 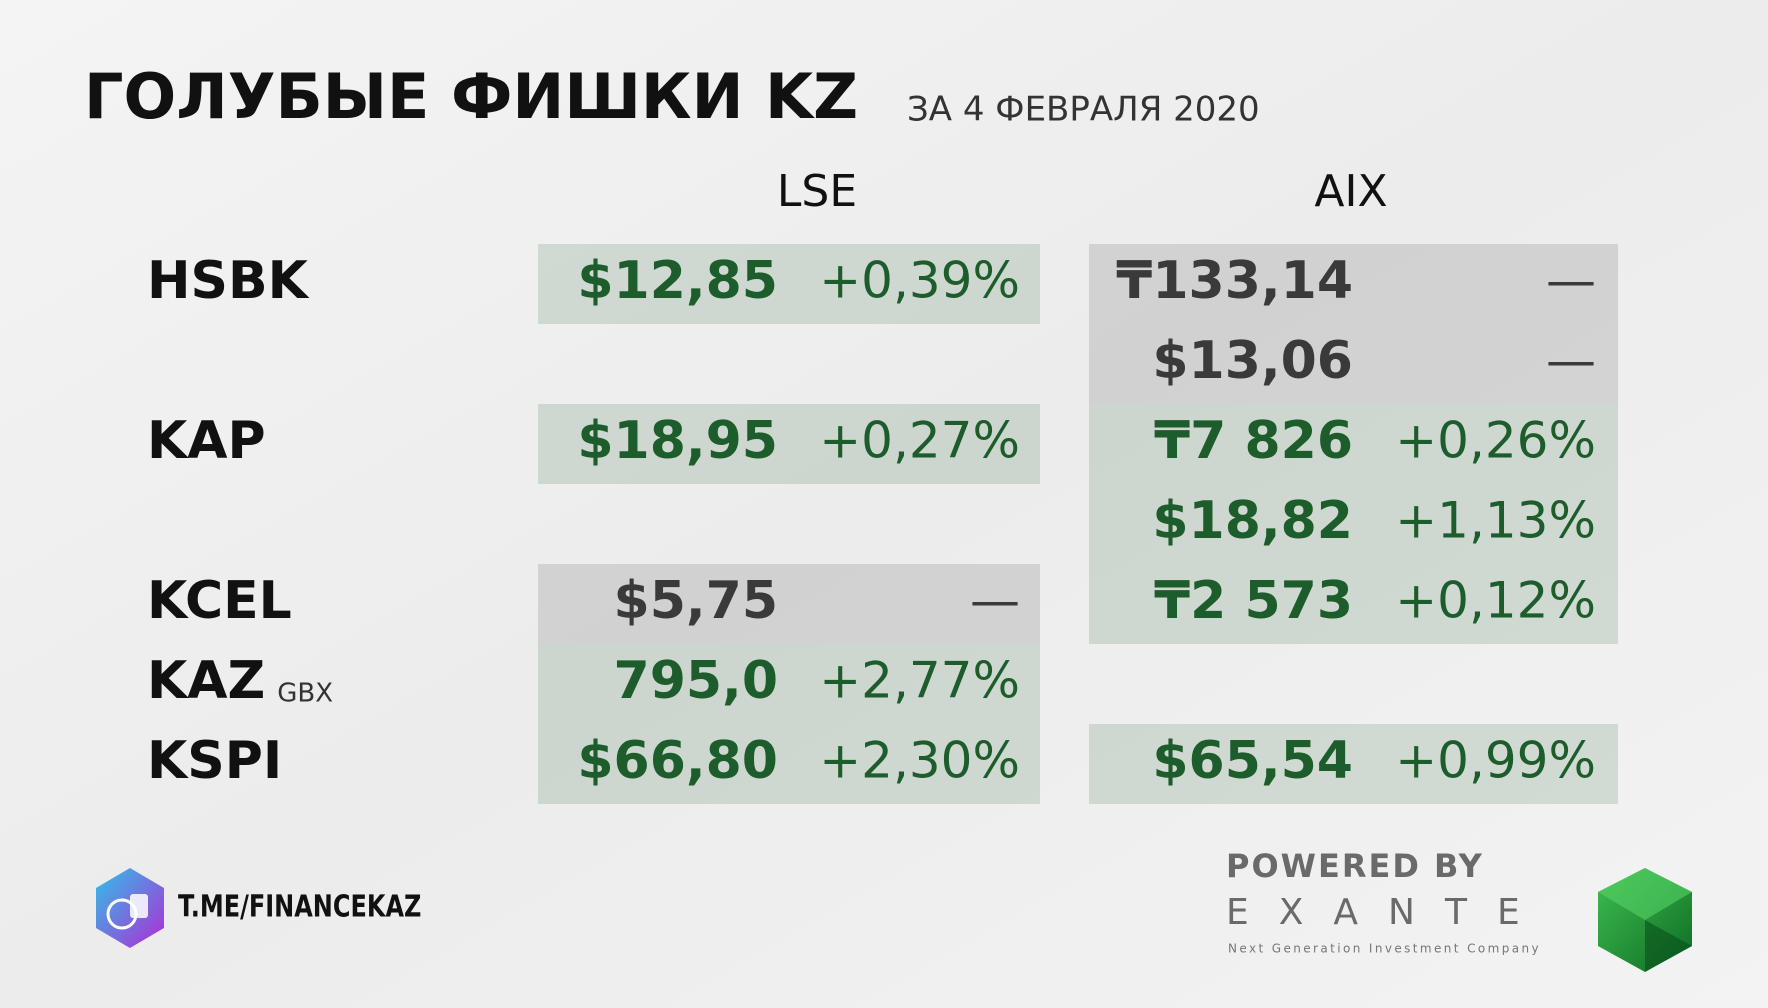 What do you see at coordinates (1384, 949) in the screenshot?
I see `tagline: Next Generation Investment Company` at bounding box center [1384, 949].